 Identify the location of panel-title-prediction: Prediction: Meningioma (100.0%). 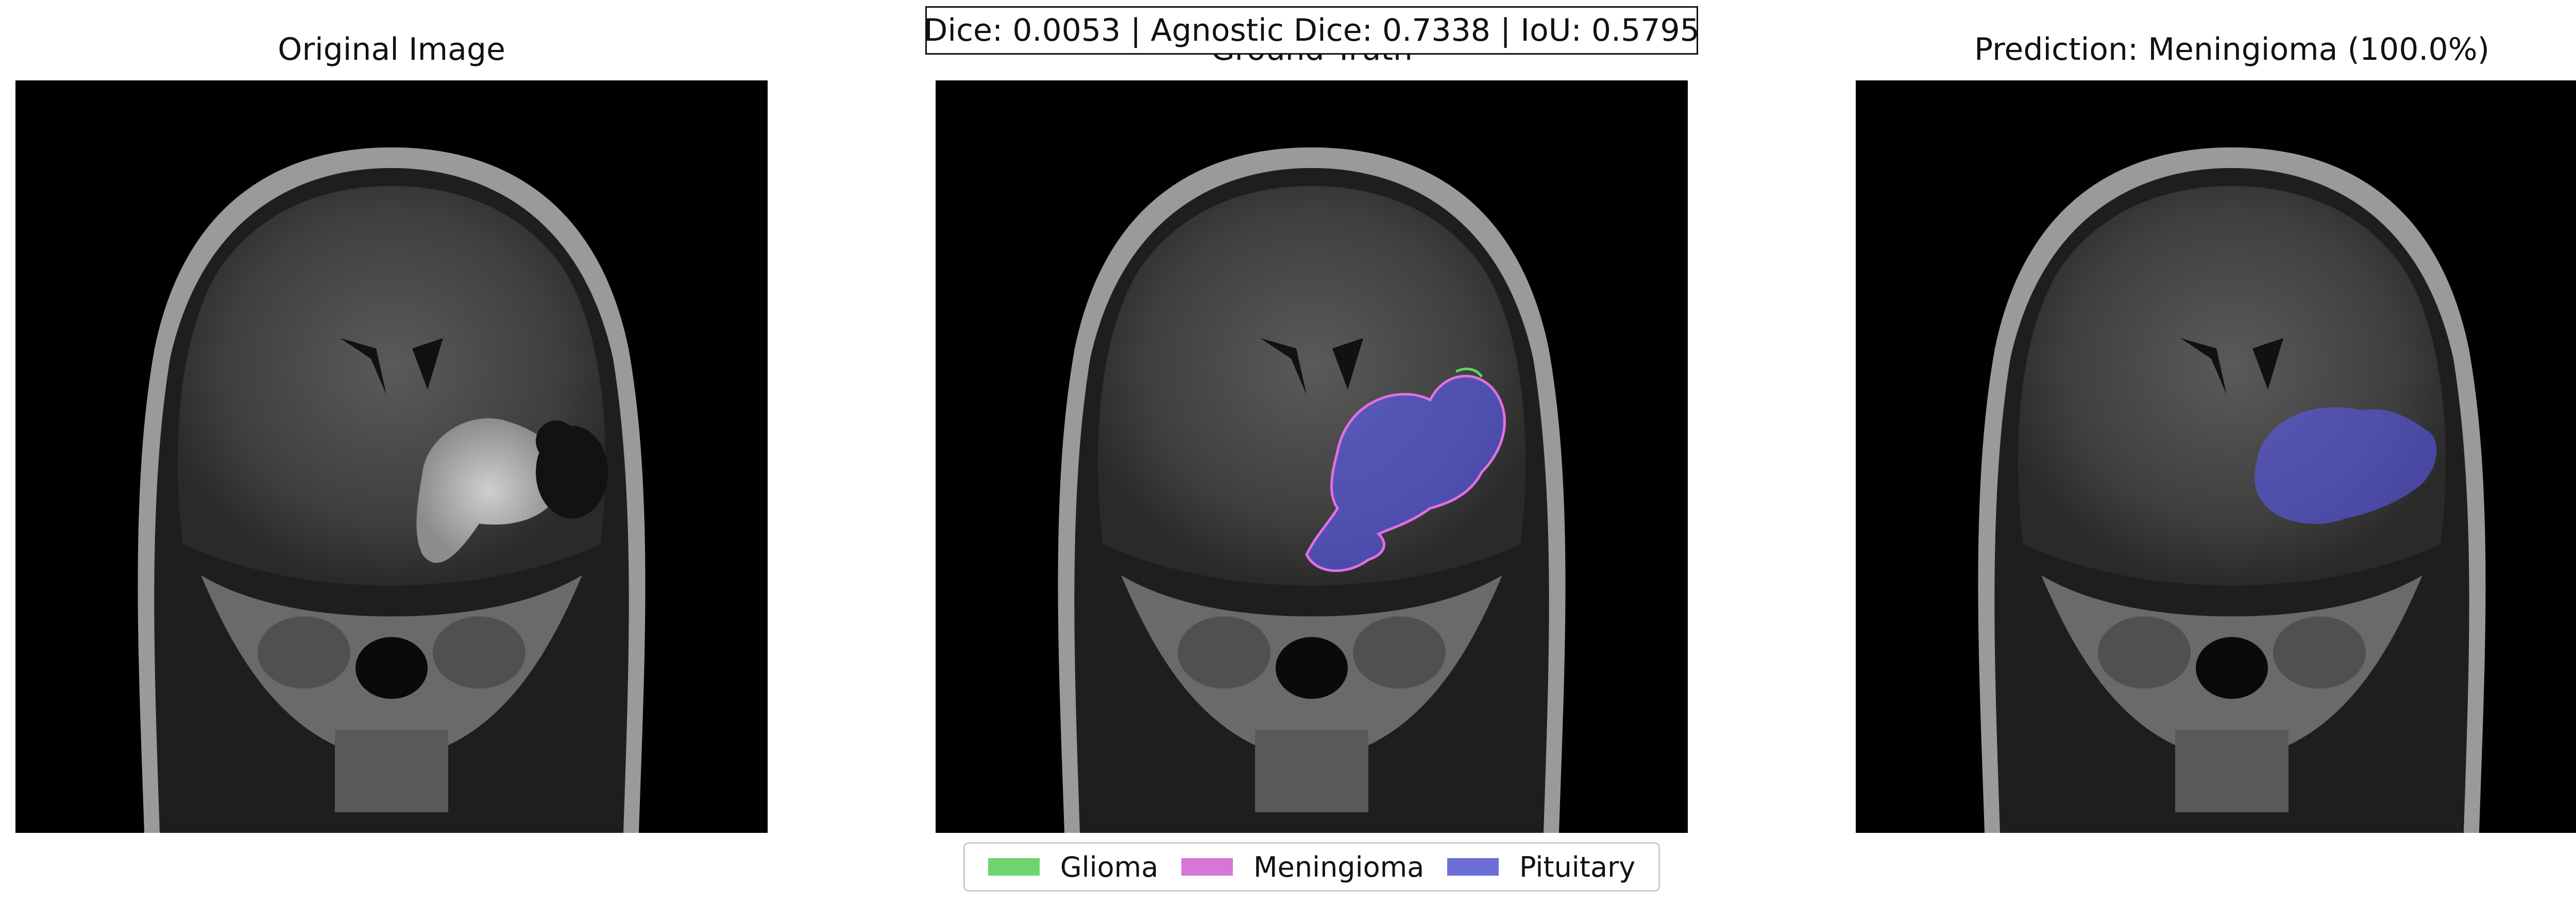
(2232, 49).